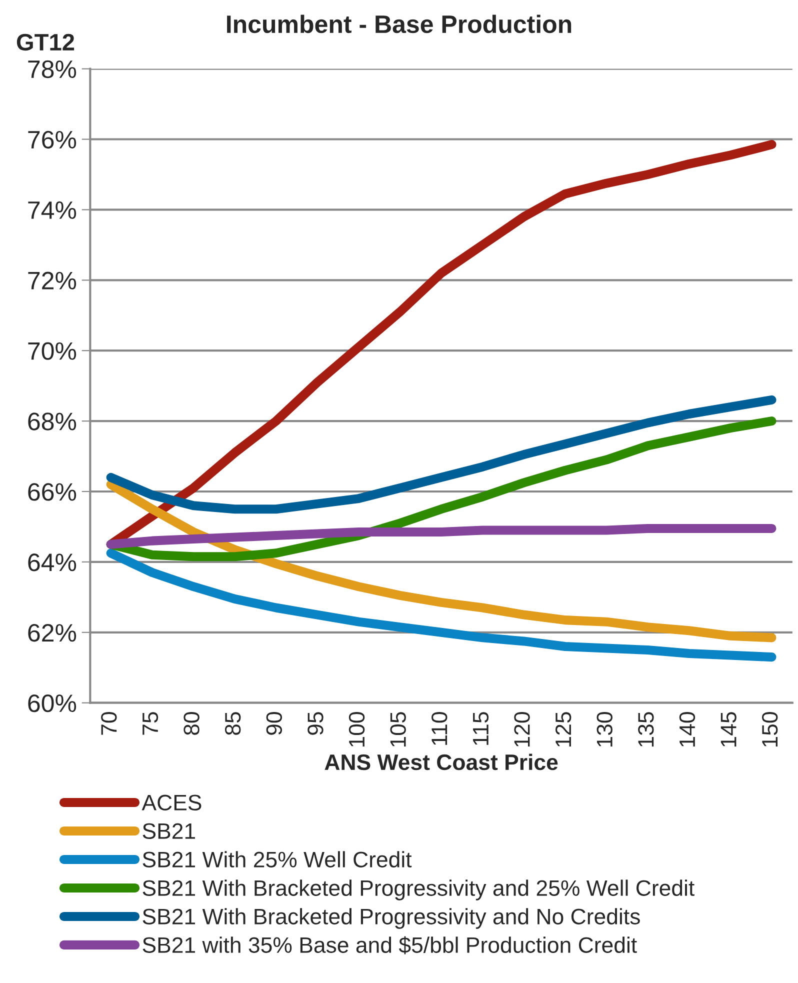  Describe the element at coordinates (232, 723) in the screenshot. I see `x-tick-label: 85` at that location.